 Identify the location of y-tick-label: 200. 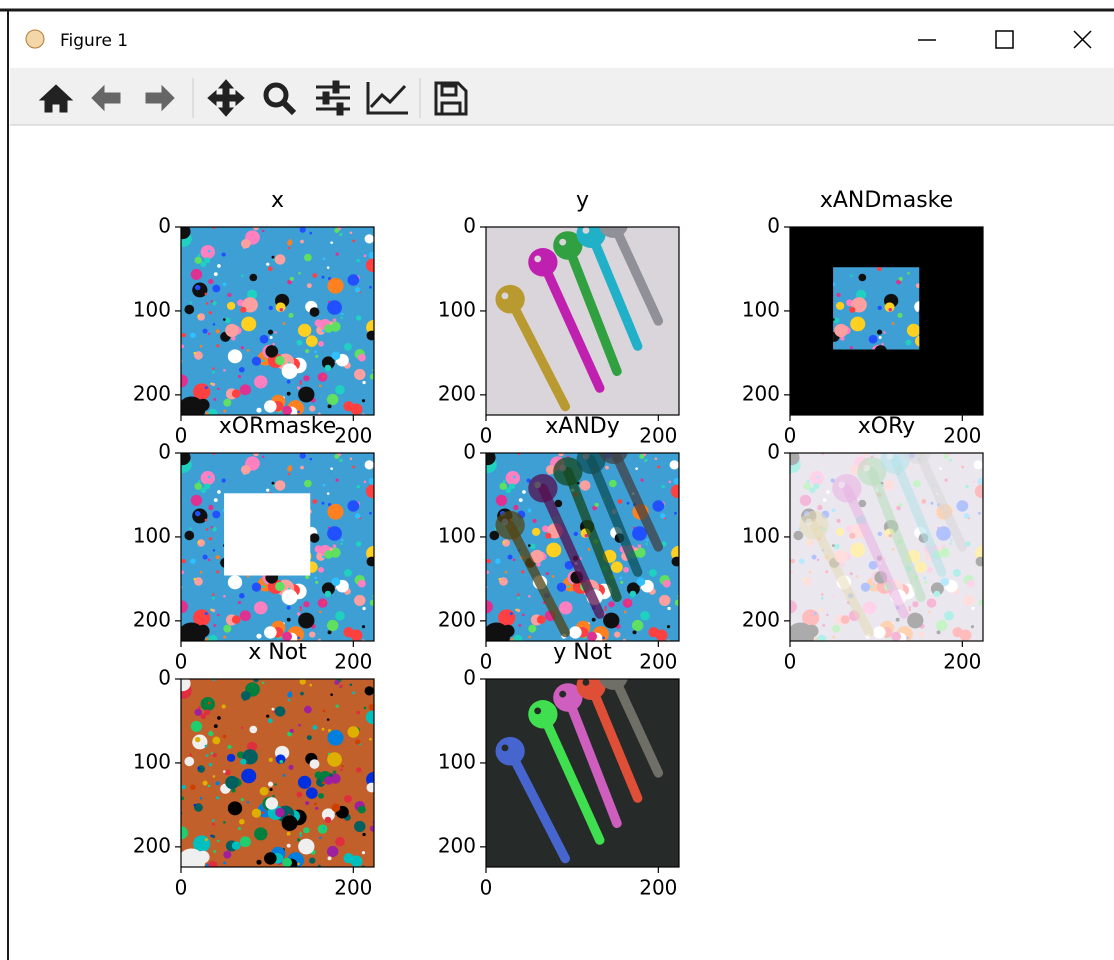
(457, 393).